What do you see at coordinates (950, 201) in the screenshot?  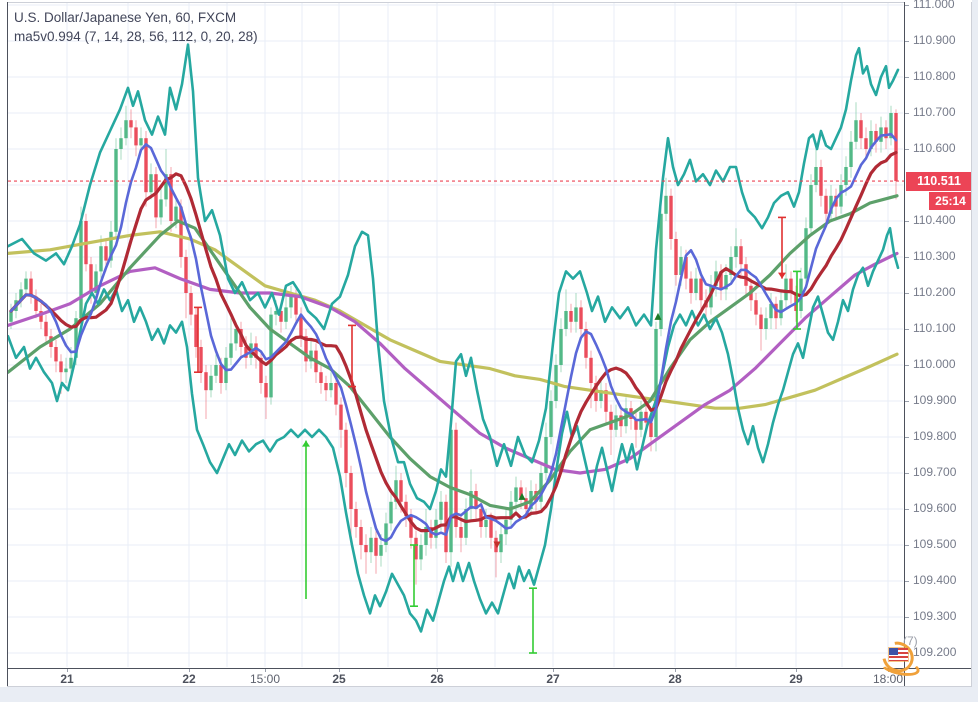 I see `bar-countdown-badge: 25:14` at bounding box center [950, 201].